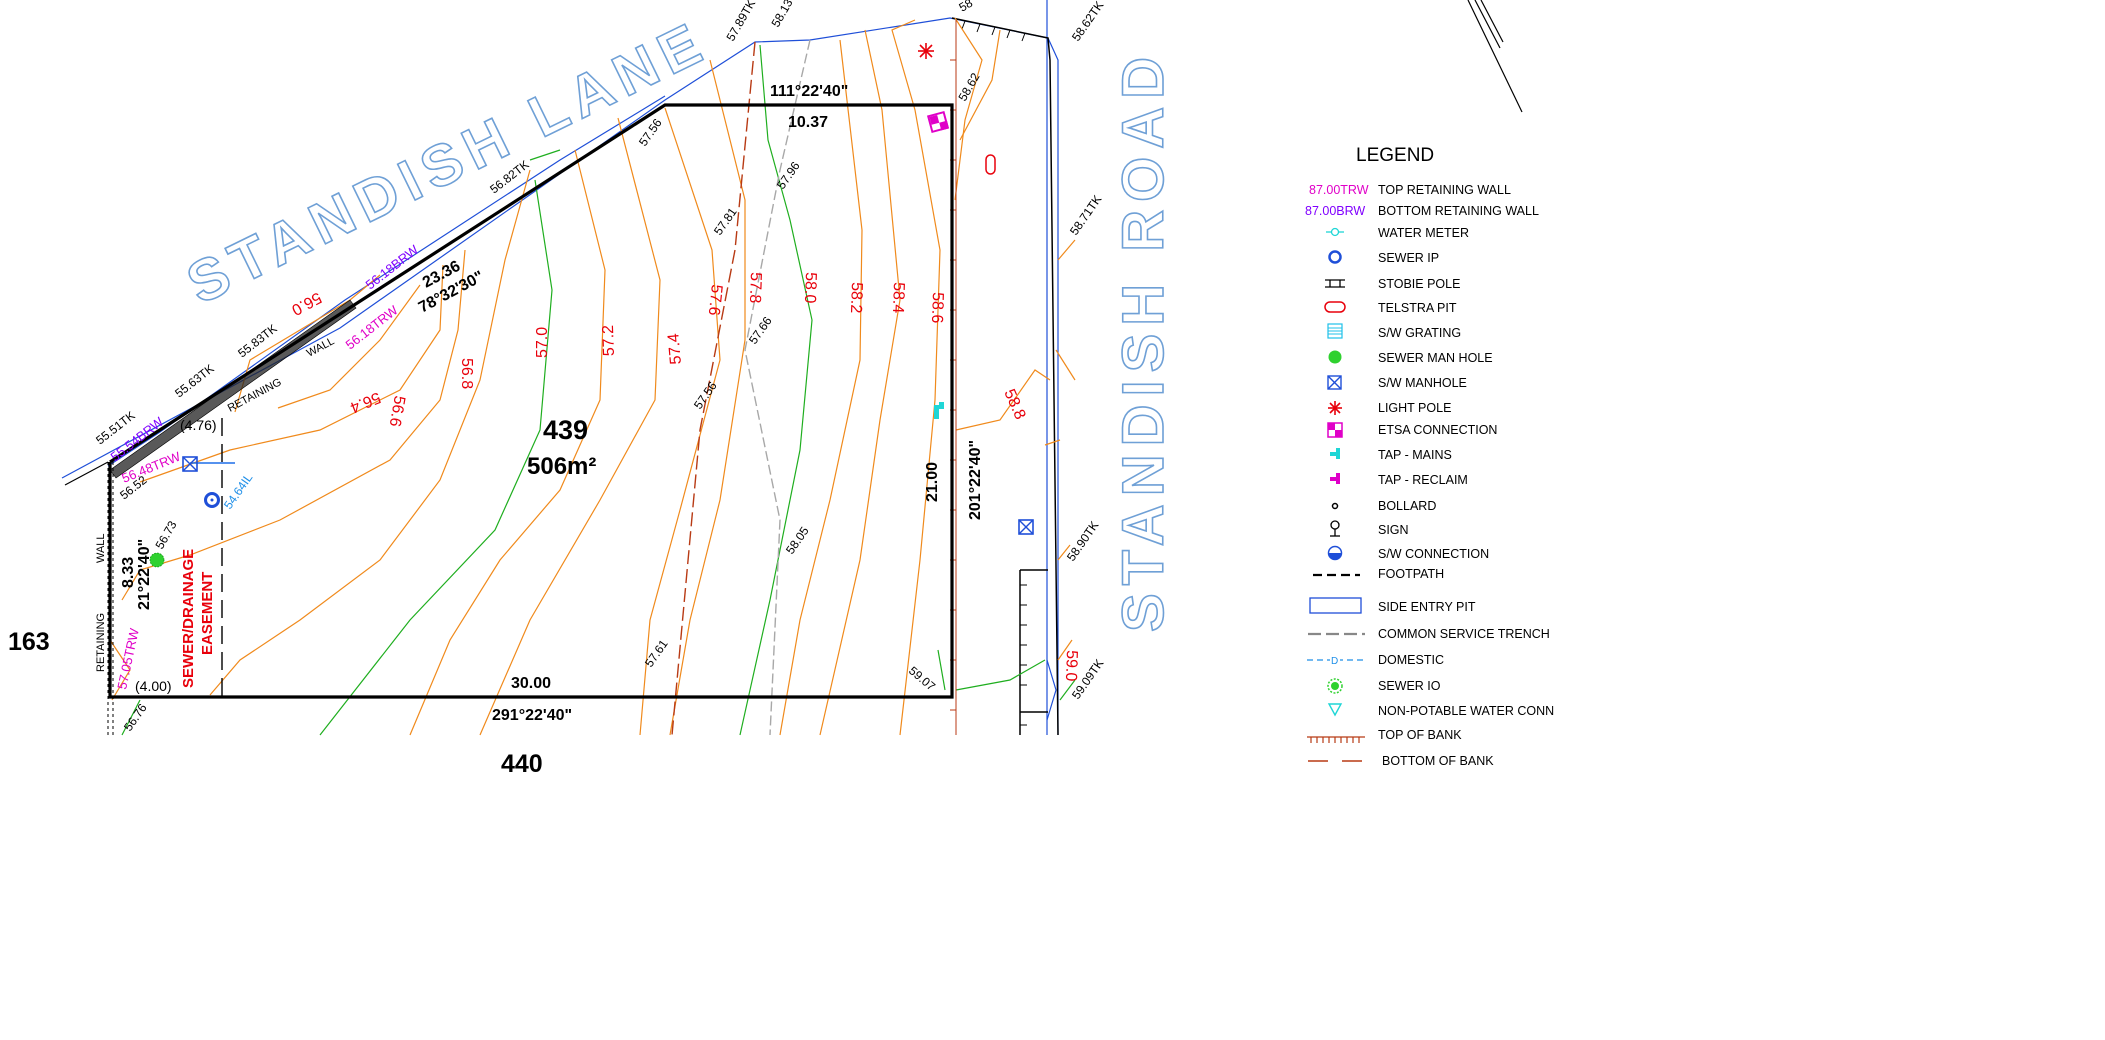 This screenshot has width=2105, height=1040. I want to click on sewer-io-icon, so click(1335, 686).